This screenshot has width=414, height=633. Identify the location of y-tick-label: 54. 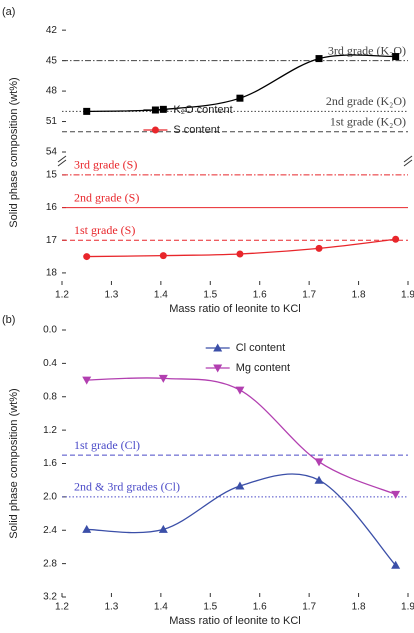
(52, 152).